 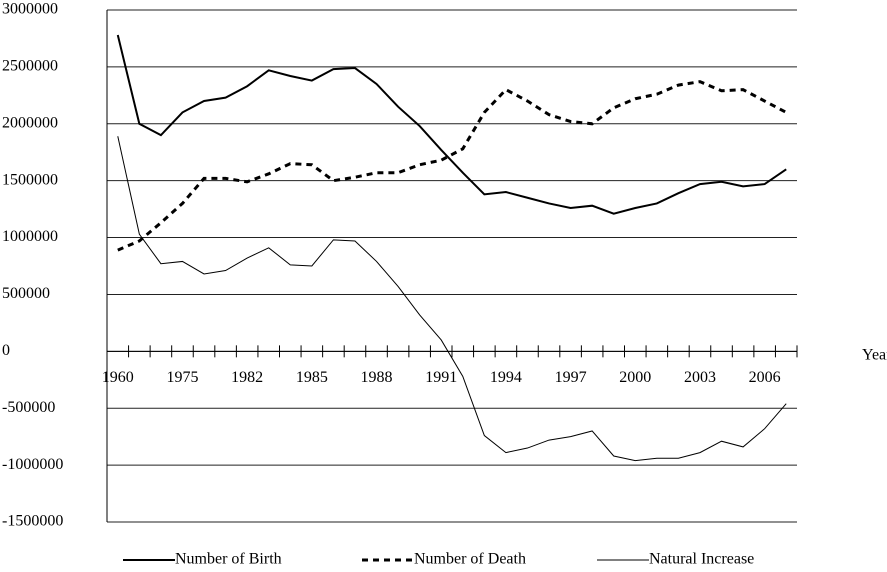 I want to click on y-tick-label: -1500000, so click(x=32, y=521).